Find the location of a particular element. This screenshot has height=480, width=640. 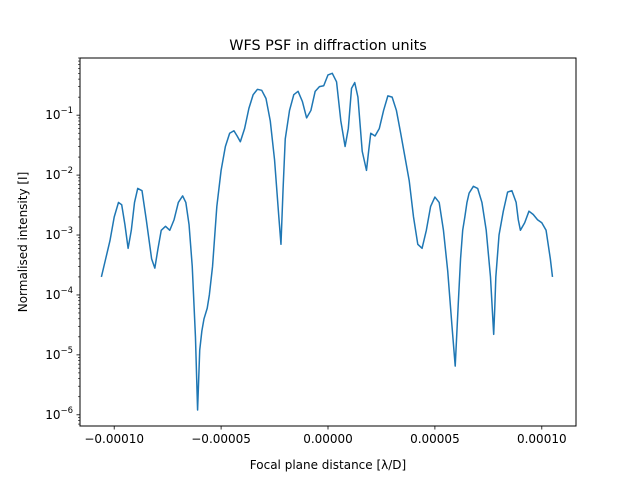

x-tick-label: −0.00010 is located at coordinates (114, 439).